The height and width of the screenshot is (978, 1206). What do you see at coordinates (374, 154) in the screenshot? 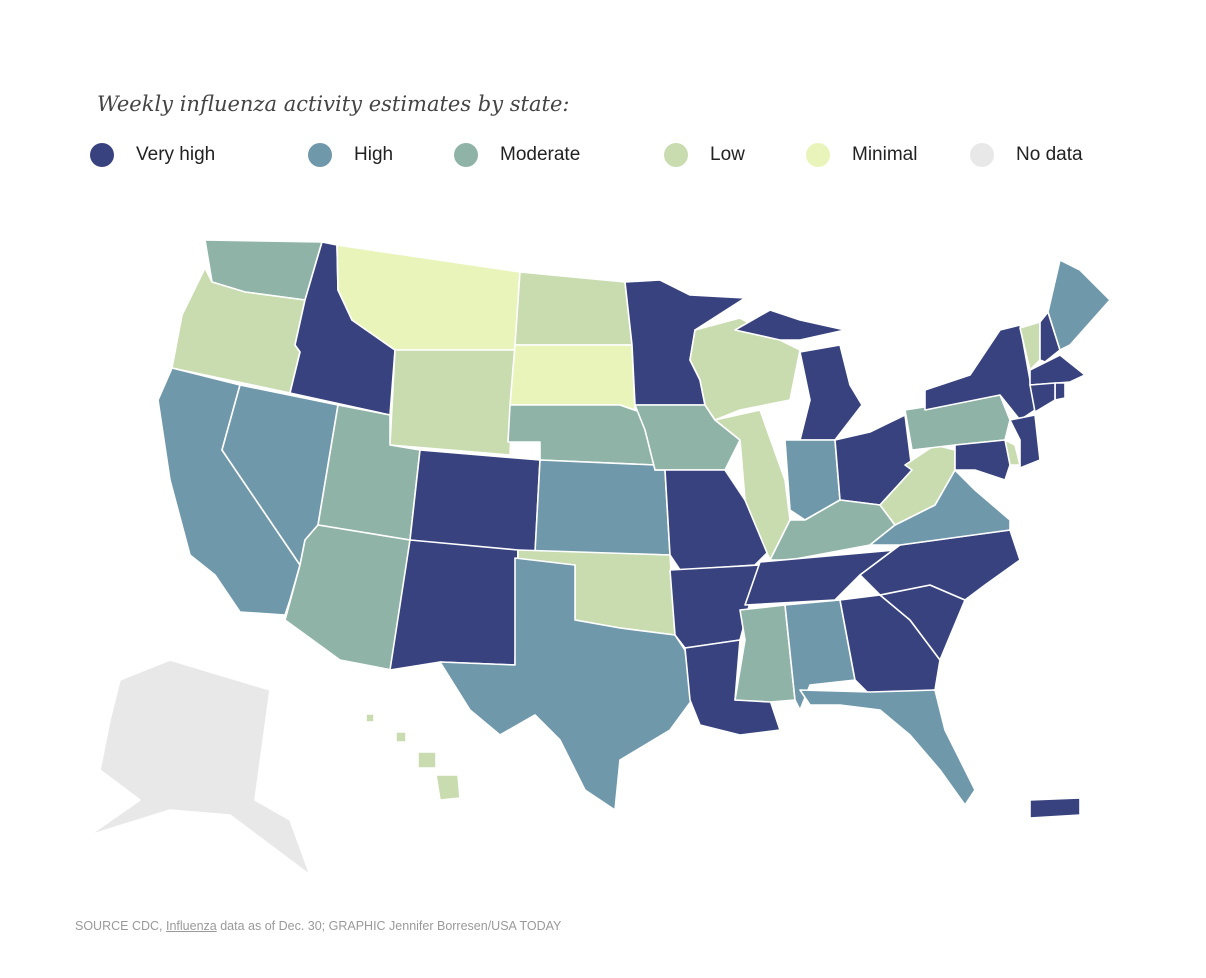
I see `legend-label: High` at bounding box center [374, 154].